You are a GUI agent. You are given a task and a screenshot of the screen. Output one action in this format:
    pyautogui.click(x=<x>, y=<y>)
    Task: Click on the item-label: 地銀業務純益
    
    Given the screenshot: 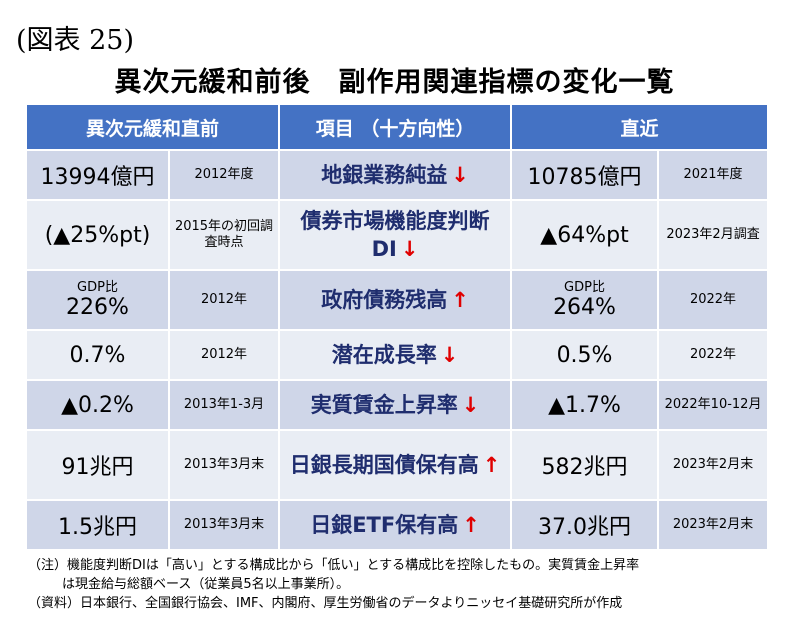 What is the action you would take?
    pyautogui.click(x=384, y=175)
    